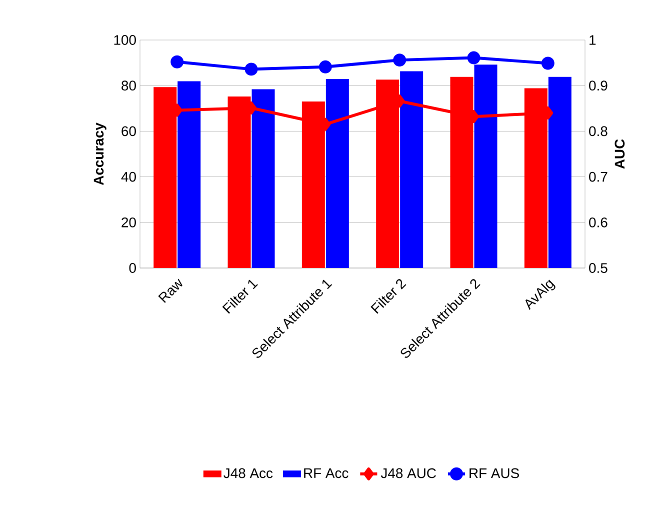  What do you see at coordinates (129, 222) in the screenshot?
I see `y-tick-label: 20` at bounding box center [129, 222].